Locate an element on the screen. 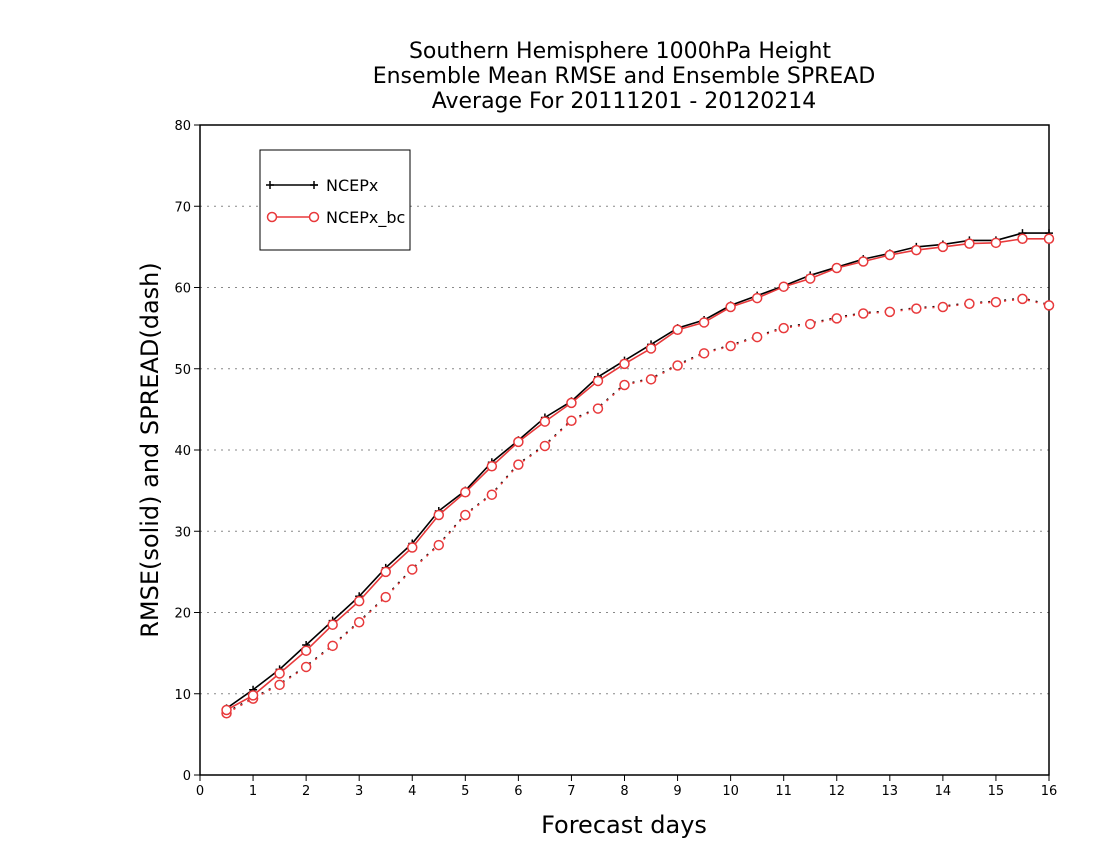  legend-entry-ncepx-bc: NCEPx_bc is located at coordinates (335, 218).